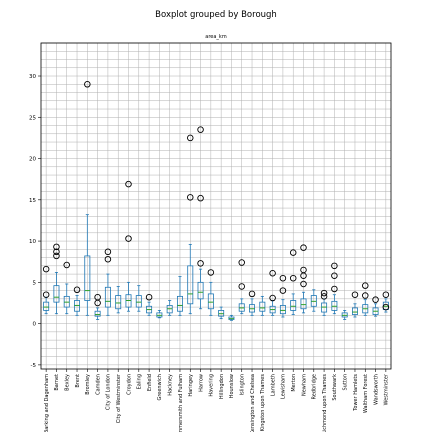 The height and width of the screenshot is (432, 432). I want to click on x-tick-label: Haringey, so click(191, 385).